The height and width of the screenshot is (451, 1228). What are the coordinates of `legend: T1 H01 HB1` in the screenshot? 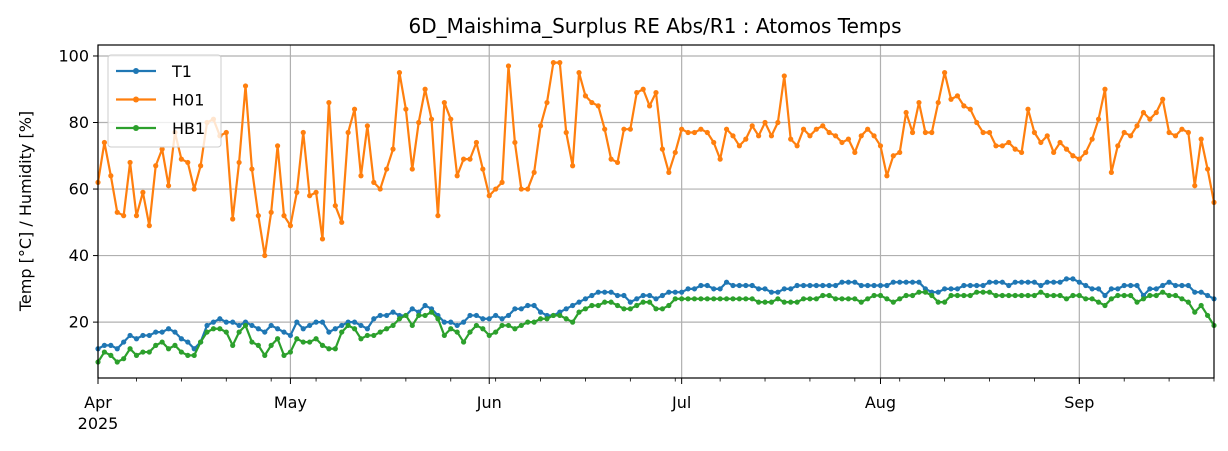 It's located at (164, 101).